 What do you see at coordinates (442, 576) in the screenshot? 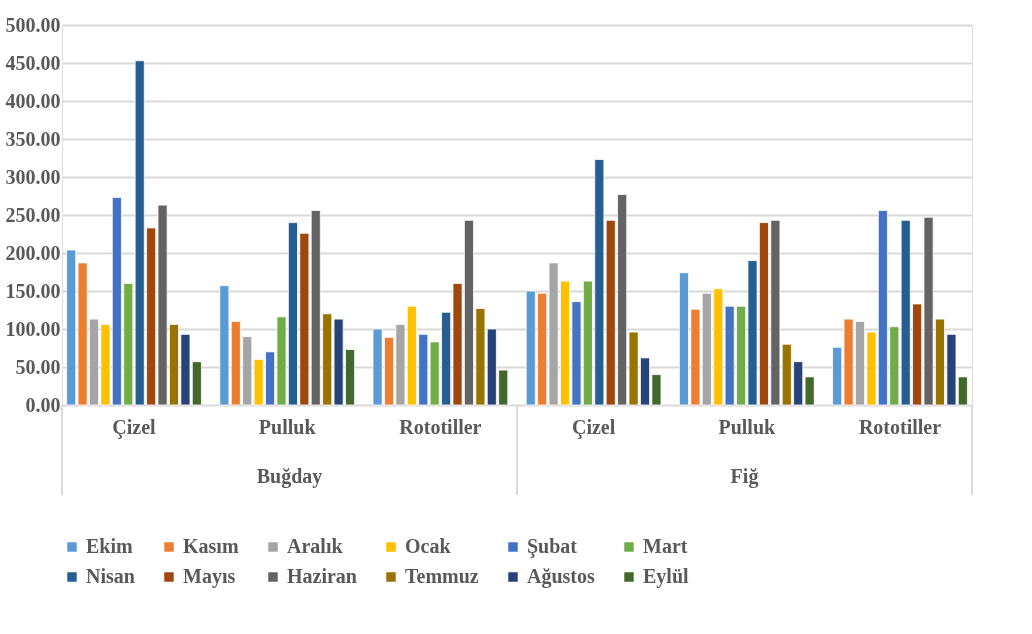
I see `legend-label: Temmuz` at bounding box center [442, 576].